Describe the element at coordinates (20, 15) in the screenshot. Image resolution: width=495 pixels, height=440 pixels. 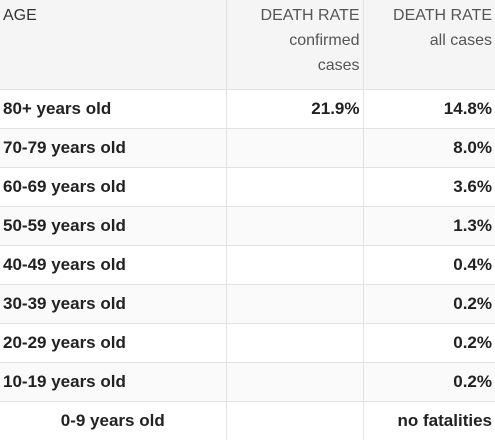
I see `header-age-label: AGE` at that location.